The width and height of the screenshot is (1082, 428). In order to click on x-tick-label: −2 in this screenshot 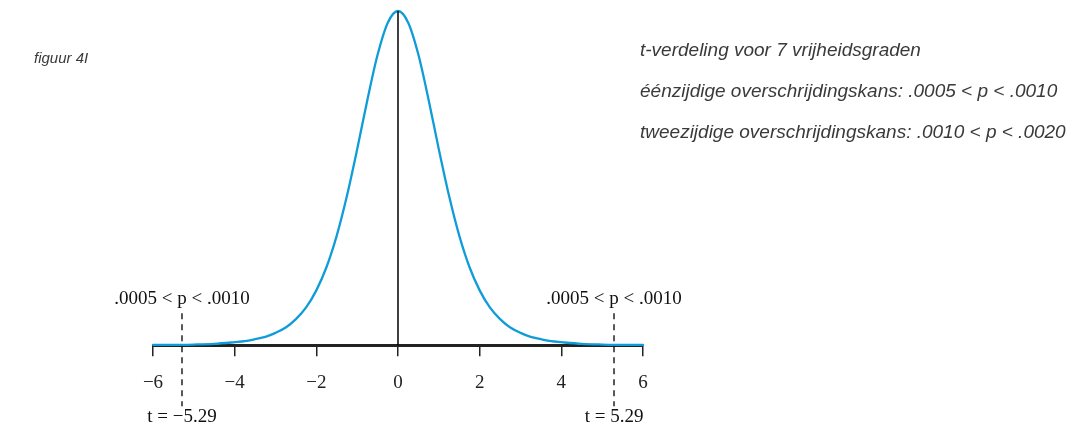, I will do `click(316, 381)`.